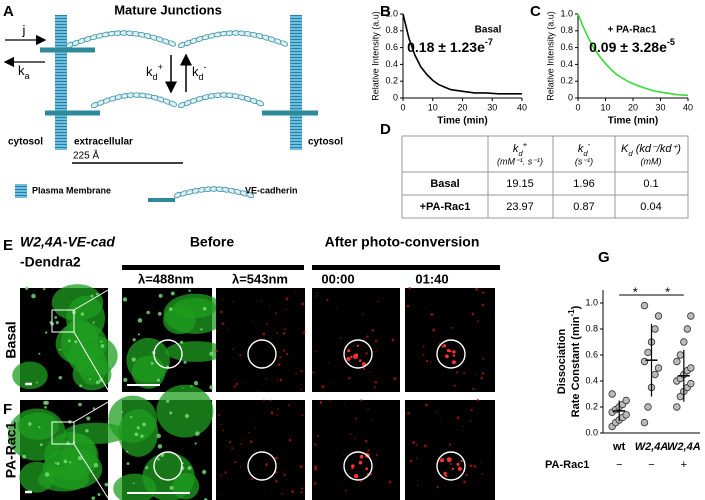 This screenshot has width=705, height=500. Describe the element at coordinates (445, 207) in the screenshot. I see `row-label: +PA-Rac1` at that location.